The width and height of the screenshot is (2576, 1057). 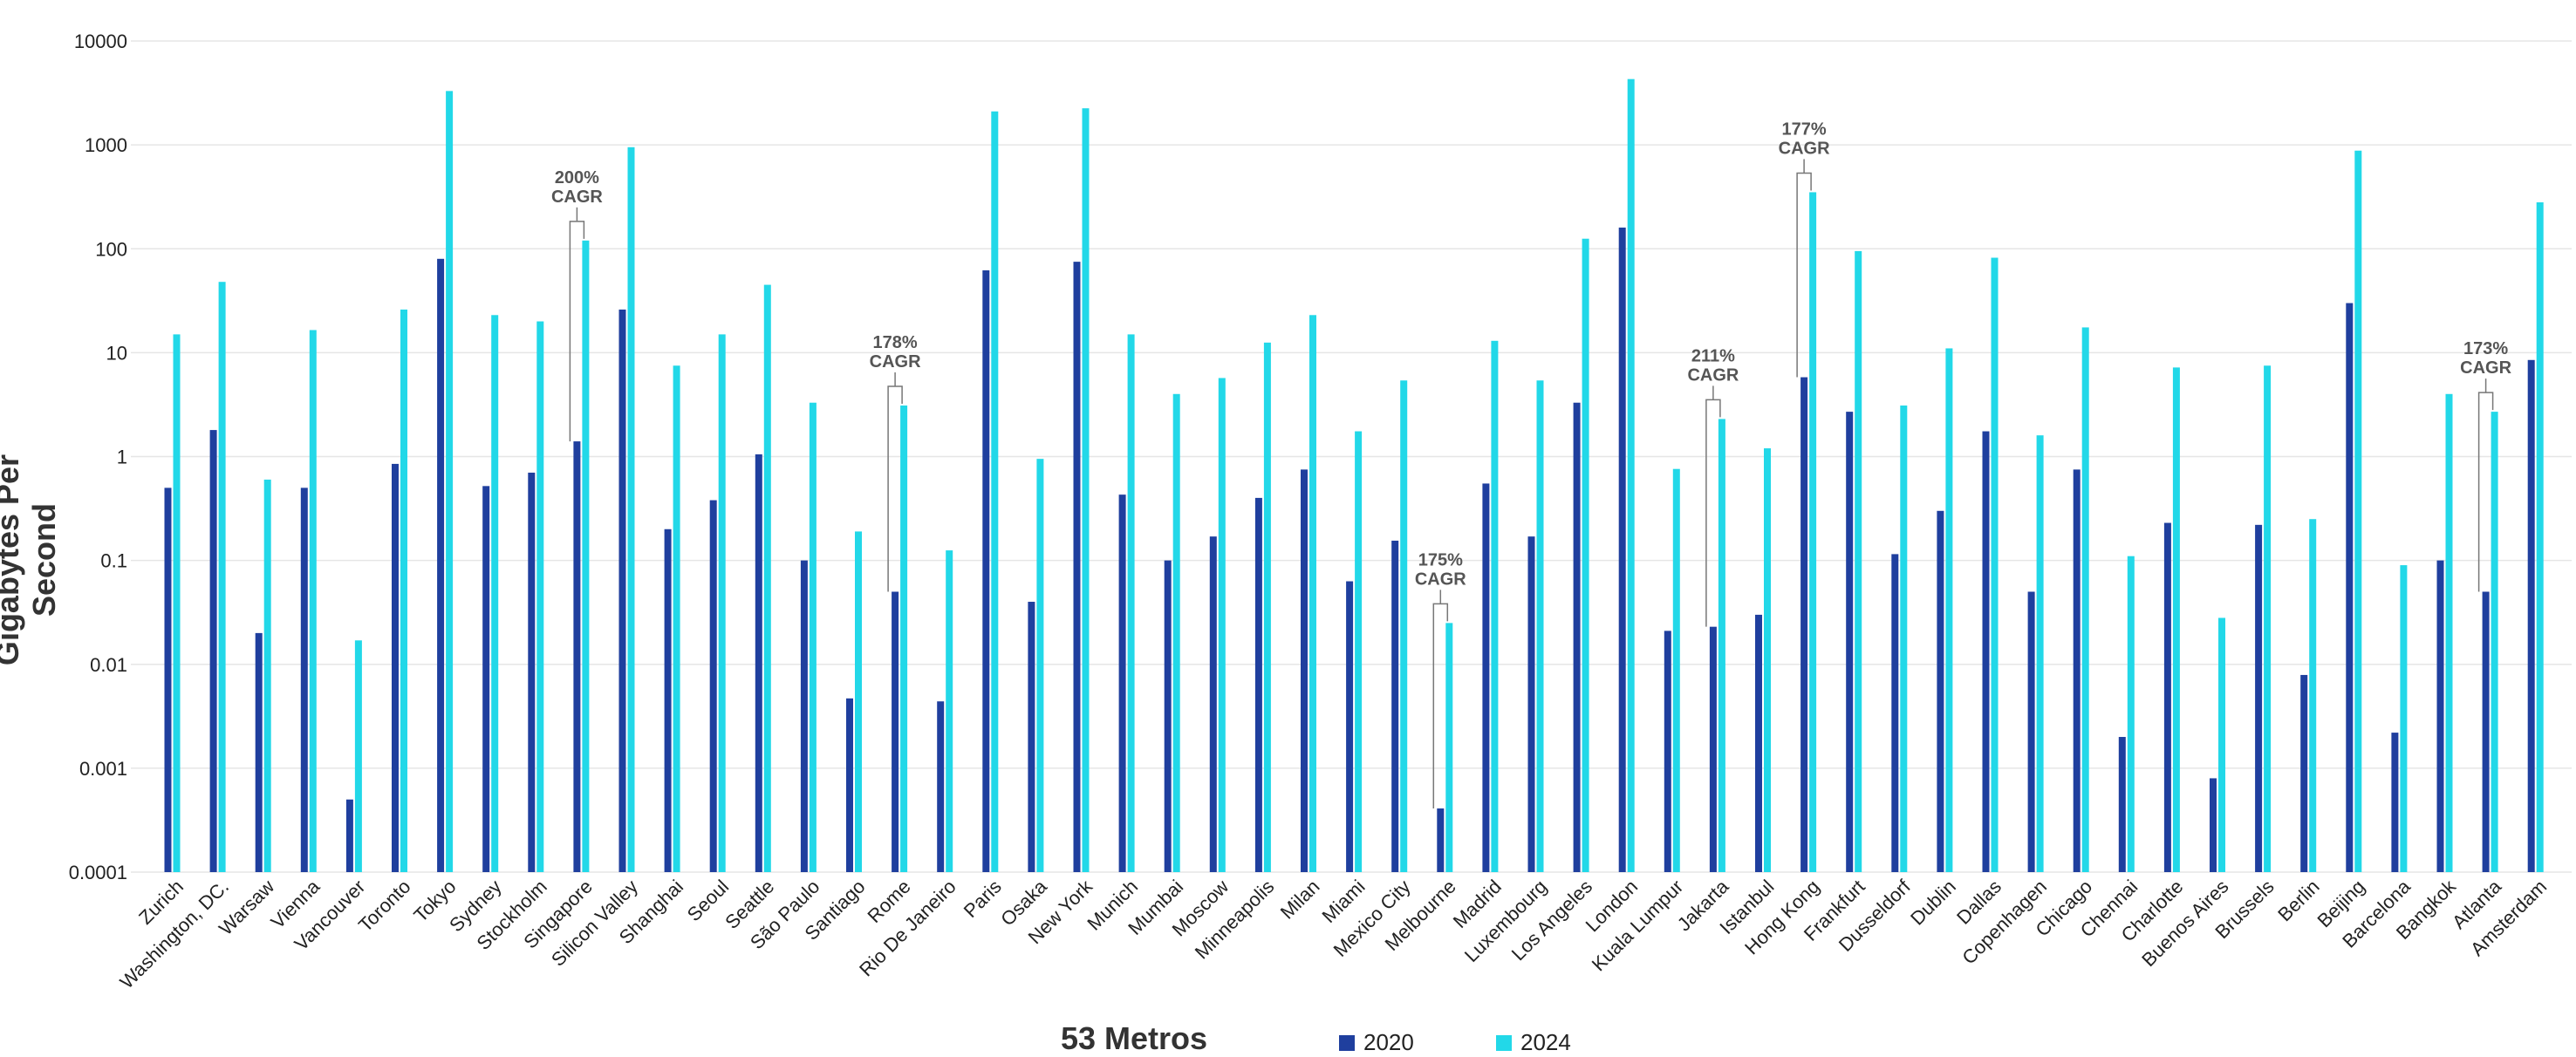 I want to click on legend-item-2024: 2024, so click(x=1533, y=1042).